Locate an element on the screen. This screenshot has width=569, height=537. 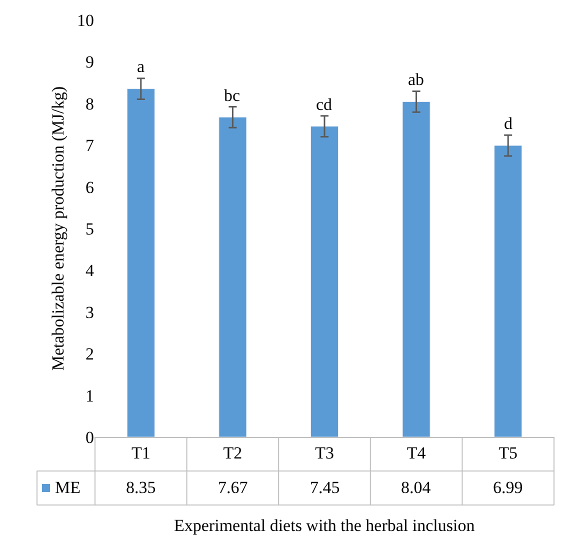
annotation: cd is located at coordinates (324, 104).